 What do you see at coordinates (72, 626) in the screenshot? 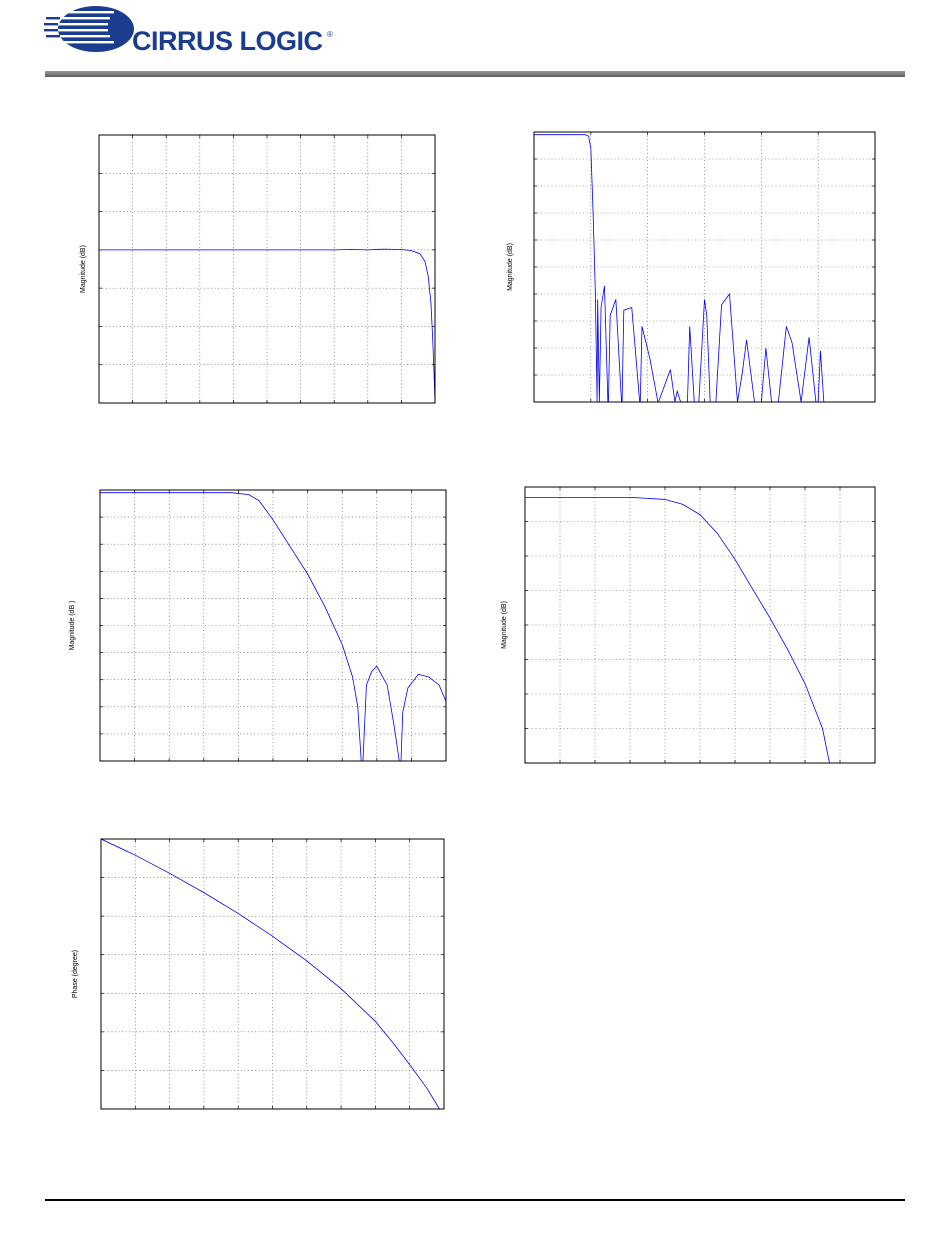
I see `transition-band-y-axis-label: Magnitude (dB )` at bounding box center [72, 626].